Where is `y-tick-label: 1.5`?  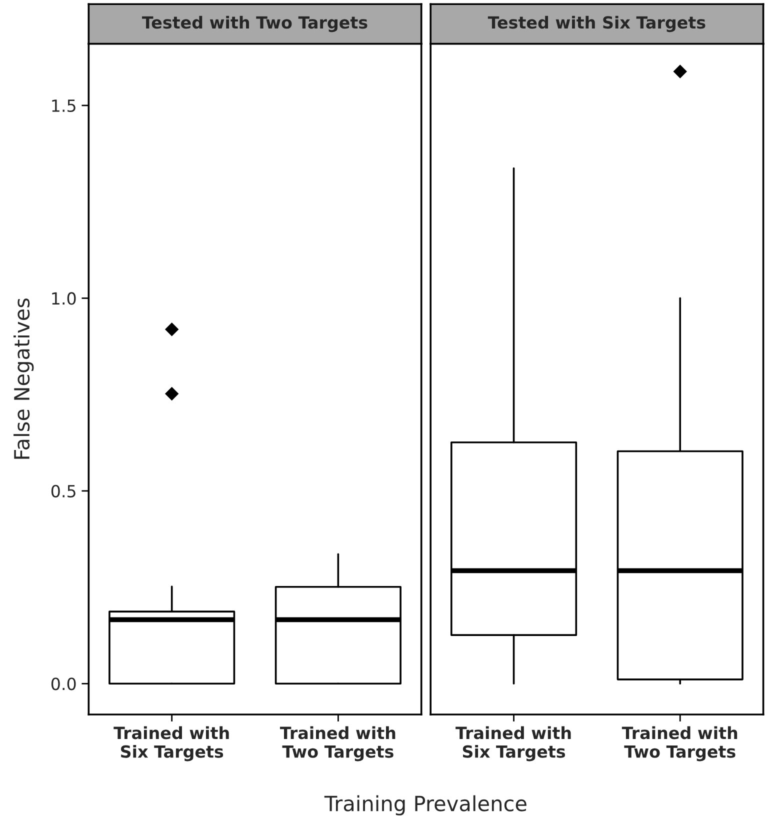 y-tick-label: 1.5 is located at coordinates (64, 106).